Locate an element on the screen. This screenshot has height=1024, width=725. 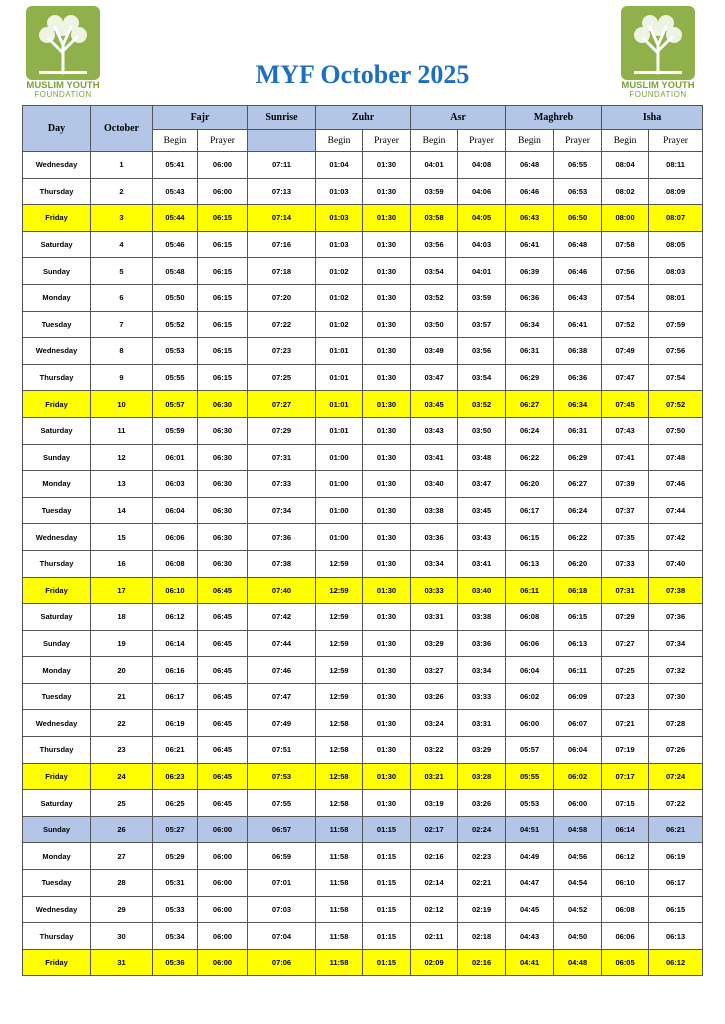
time-cell: 02:17 is located at coordinates (434, 829).